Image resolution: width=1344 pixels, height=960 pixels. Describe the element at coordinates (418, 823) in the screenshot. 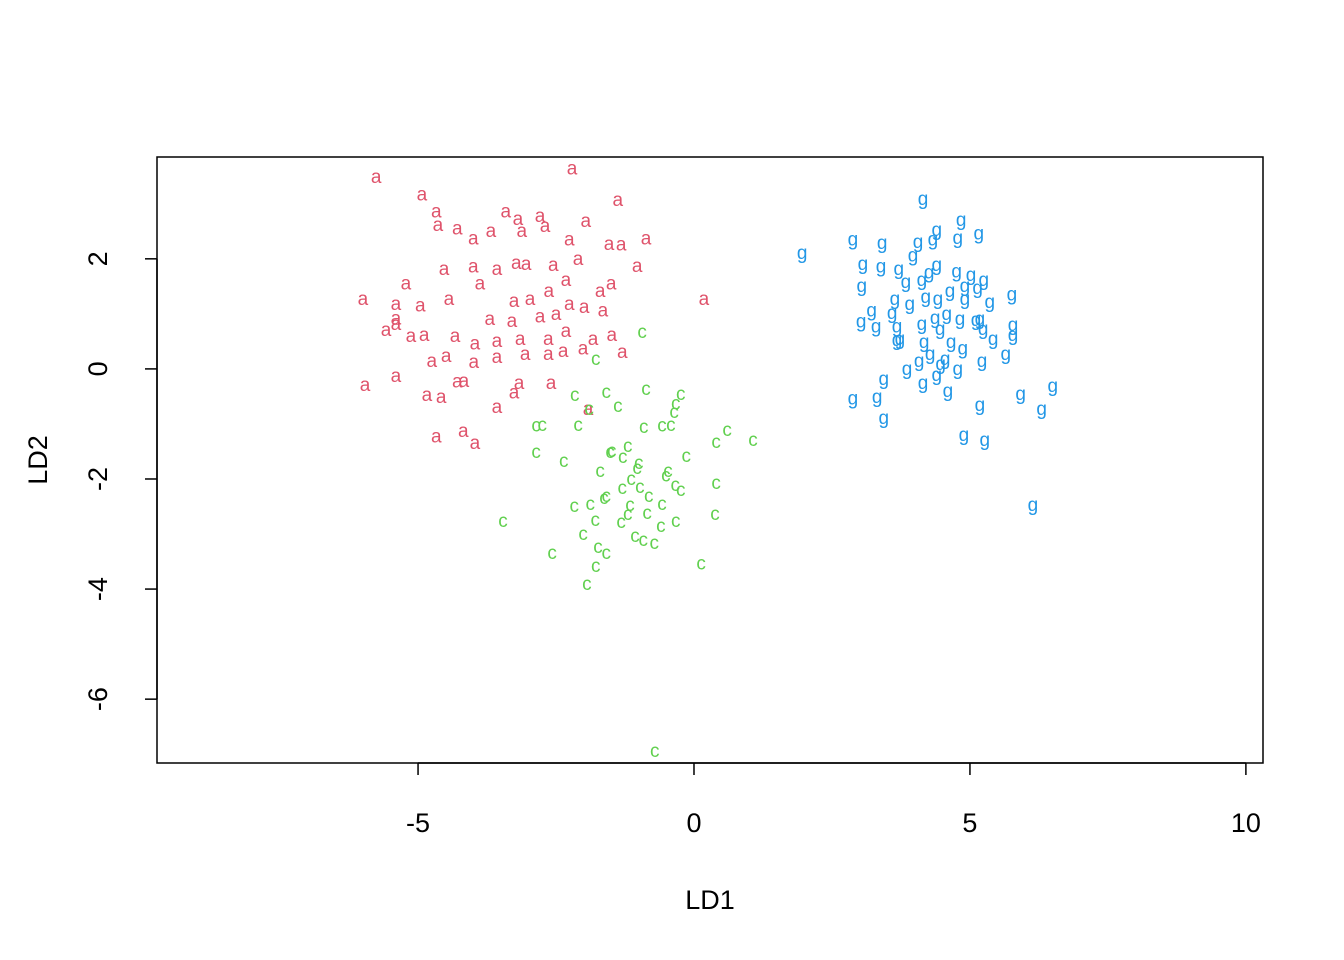

I see `x-tick-label: -5` at that location.